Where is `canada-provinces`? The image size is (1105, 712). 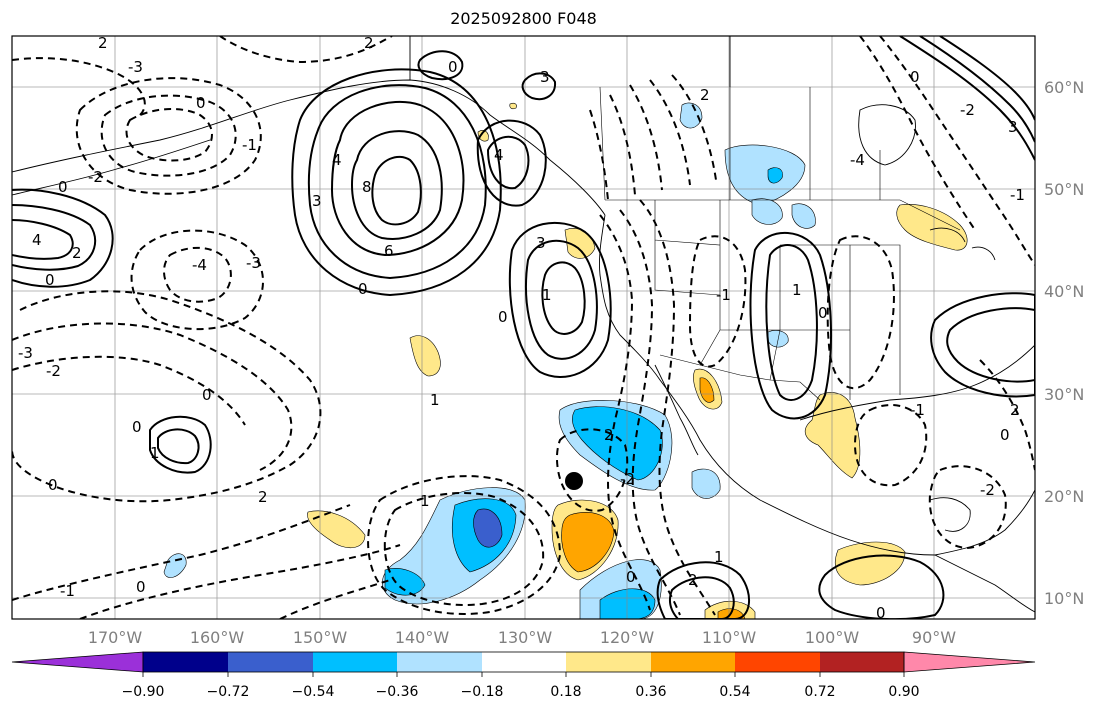
canada-provinces is located at coordinates (740, 143).